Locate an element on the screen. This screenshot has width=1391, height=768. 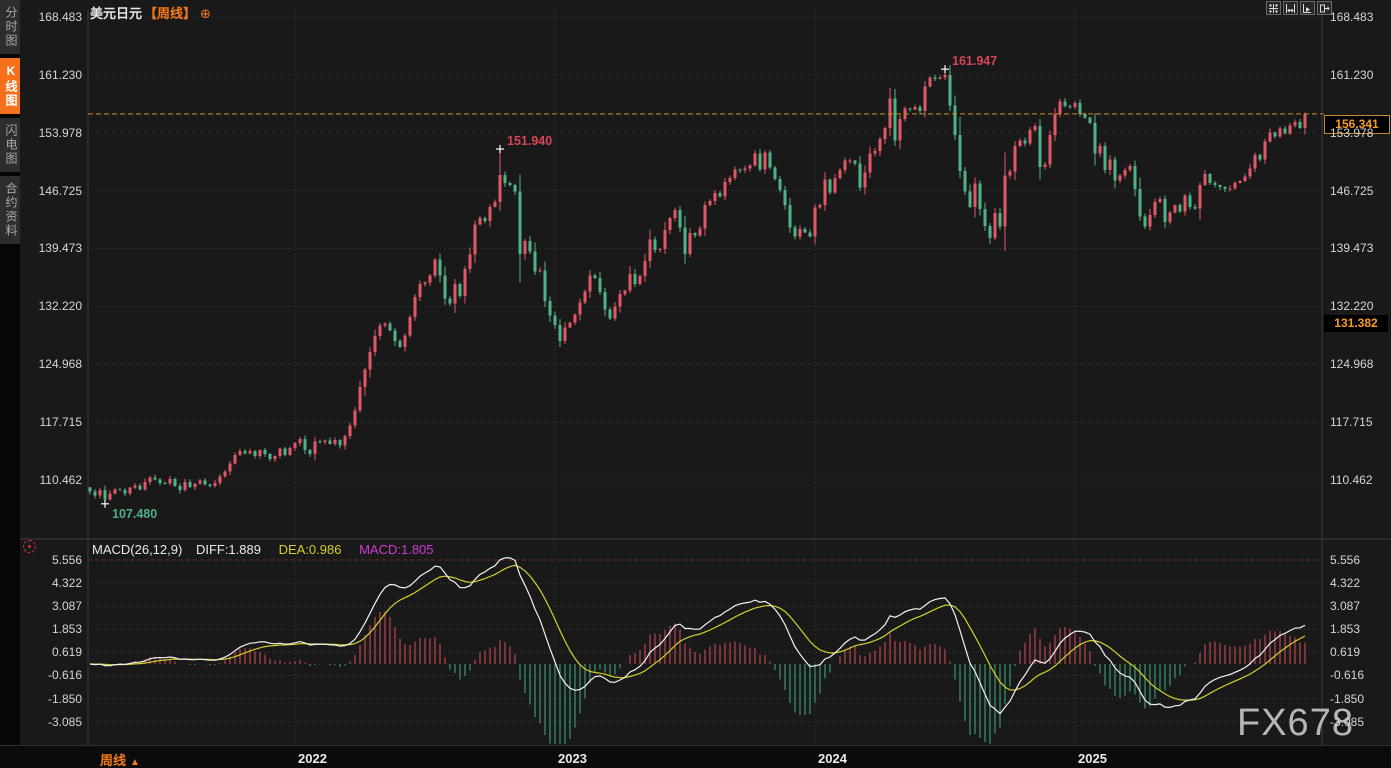
fx678-watermark: FX678 is located at coordinates (1295, 723).